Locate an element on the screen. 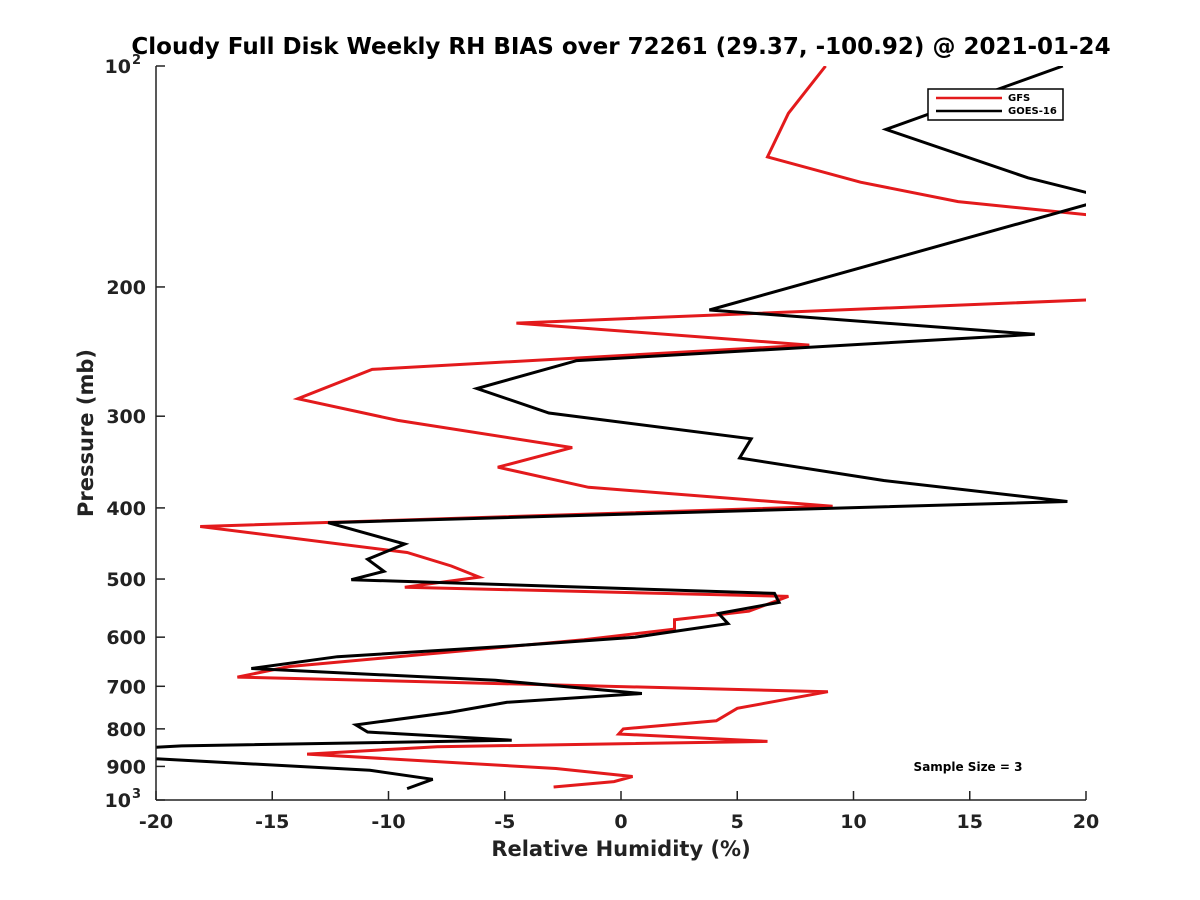  y-tick-label: 400 is located at coordinates (126, 509).